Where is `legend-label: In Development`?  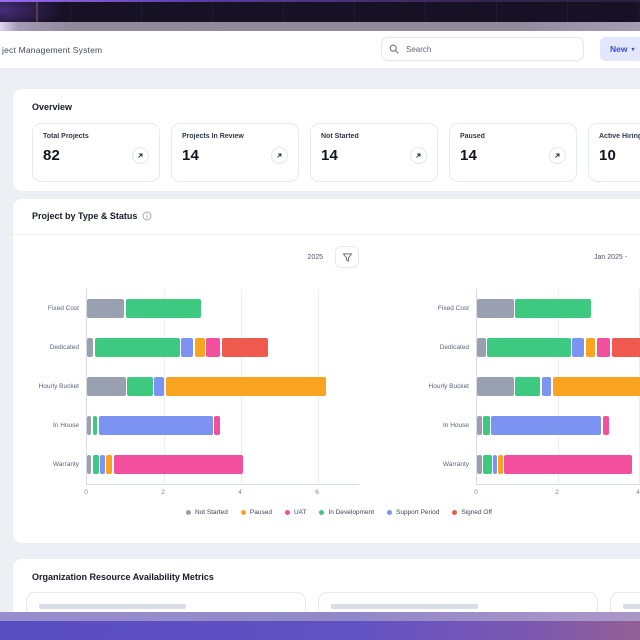
legend-label: In Development is located at coordinates (351, 512).